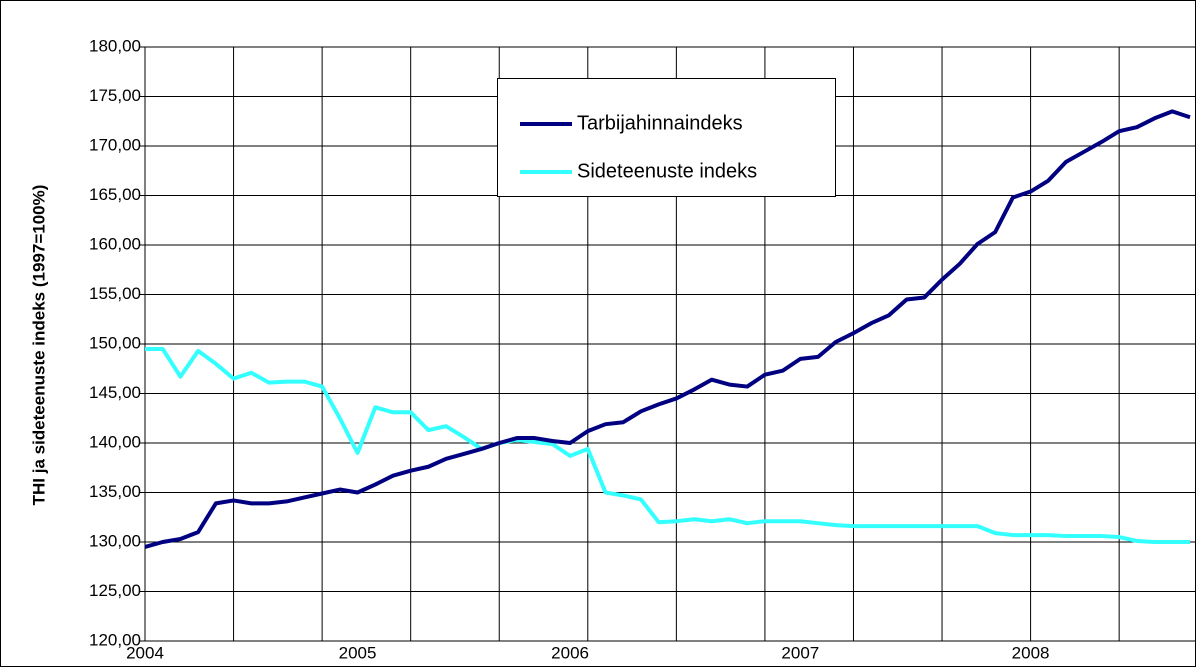 This screenshot has height=667, width=1196. I want to click on y-tick-label: 155,00, so click(115, 293).